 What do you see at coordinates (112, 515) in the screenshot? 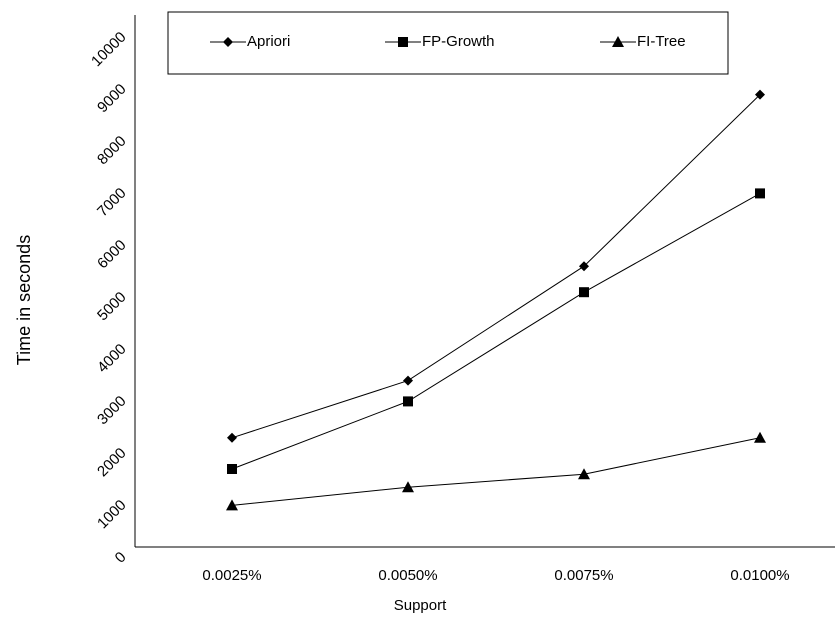
I see `y-tick-label: 1000` at bounding box center [112, 515].